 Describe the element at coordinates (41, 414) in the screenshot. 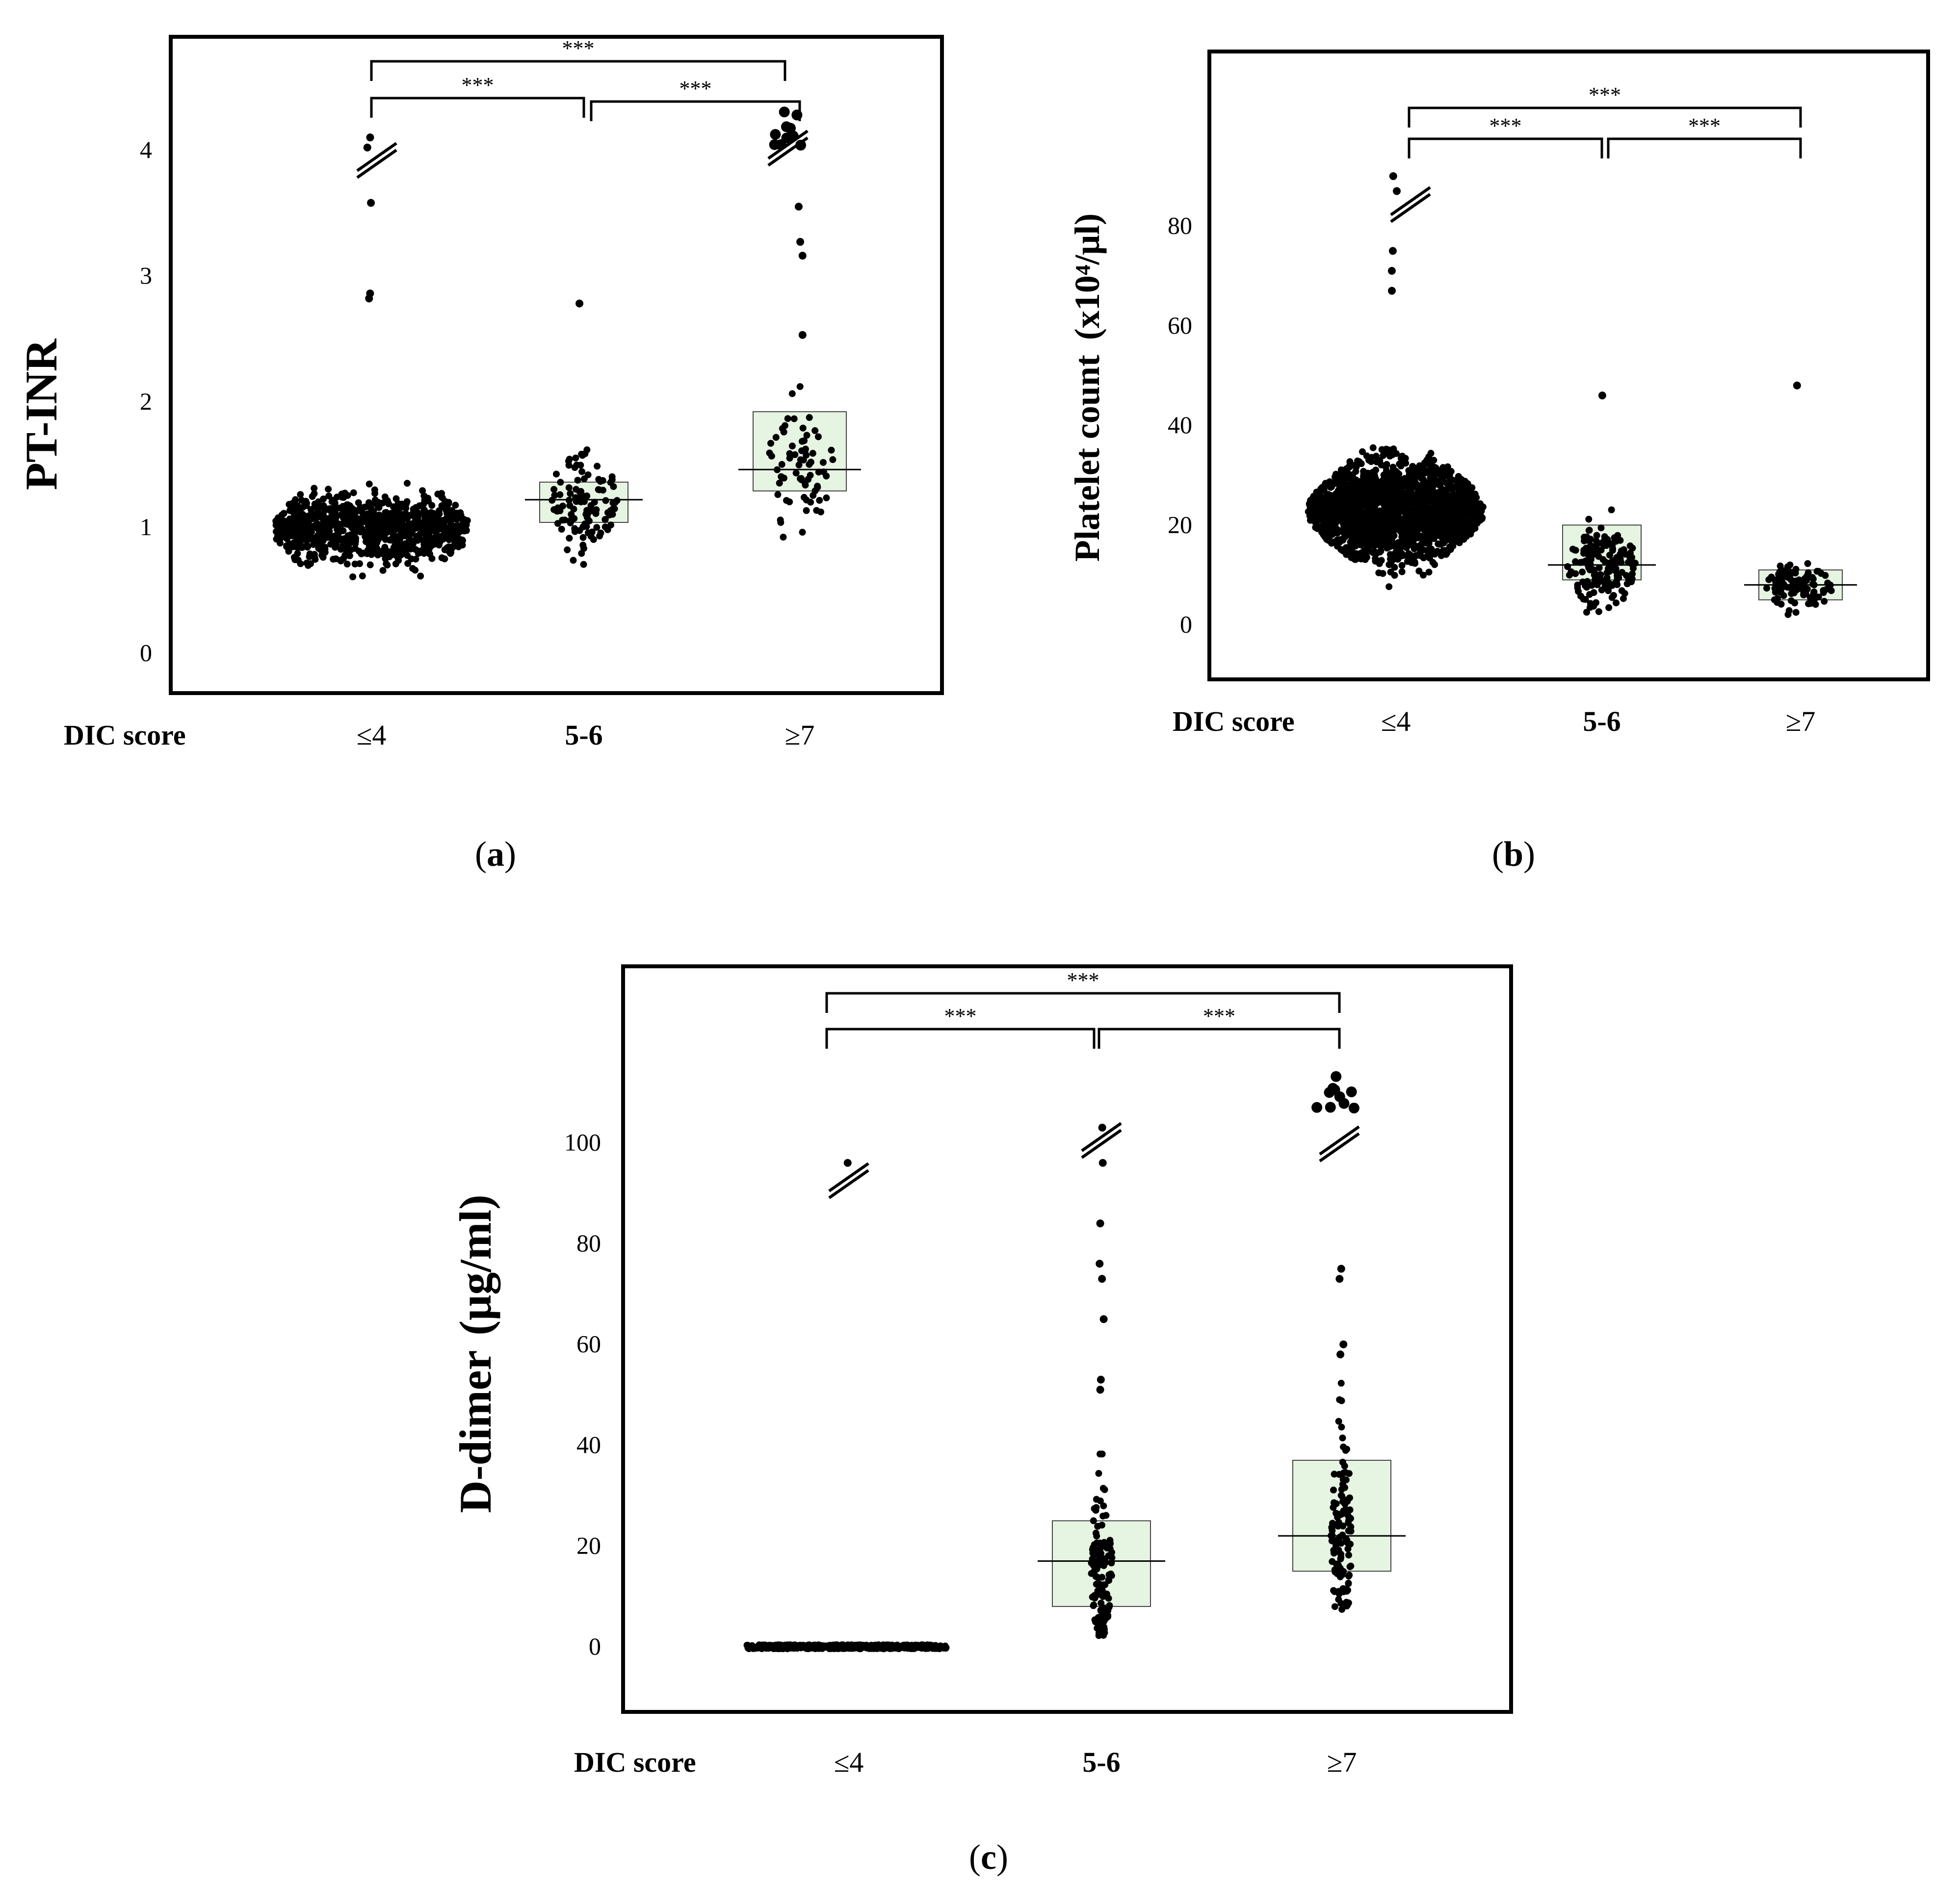

I see `y-axis-label: PT-INR` at that location.